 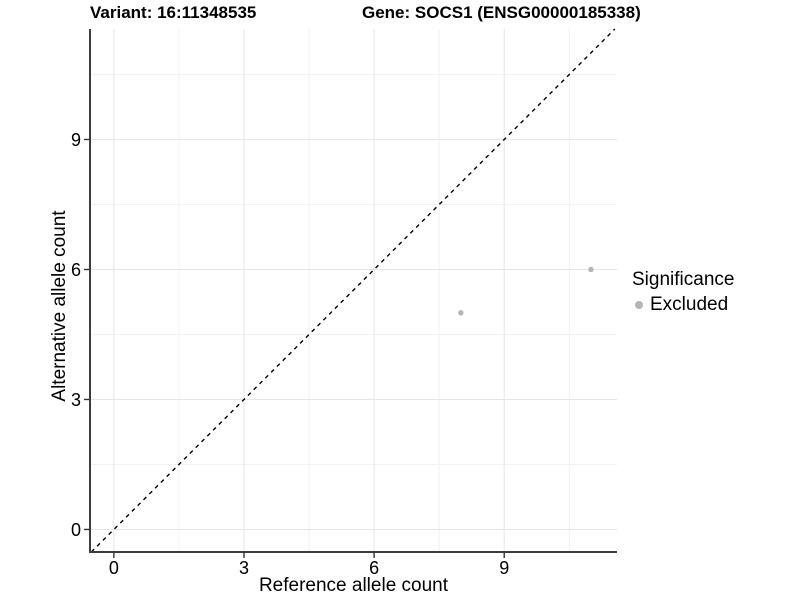 What do you see at coordinates (504, 568) in the screenshot?
I see `x-tick-label: 9` at bounding box center [504, 568].